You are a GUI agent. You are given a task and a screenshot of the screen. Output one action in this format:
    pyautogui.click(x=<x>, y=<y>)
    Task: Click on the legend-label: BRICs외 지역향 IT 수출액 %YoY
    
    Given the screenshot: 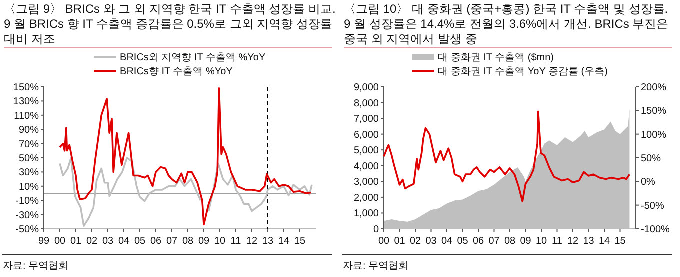 What is the action you would take?
    pyautogui.click(x=193, y=58)
    